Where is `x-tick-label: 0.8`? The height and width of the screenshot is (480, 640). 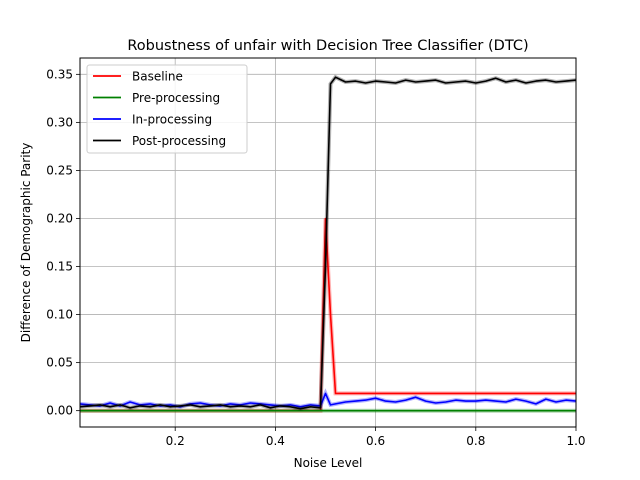
x-tick-label: 0.8 is located at coordinates (475, 441).